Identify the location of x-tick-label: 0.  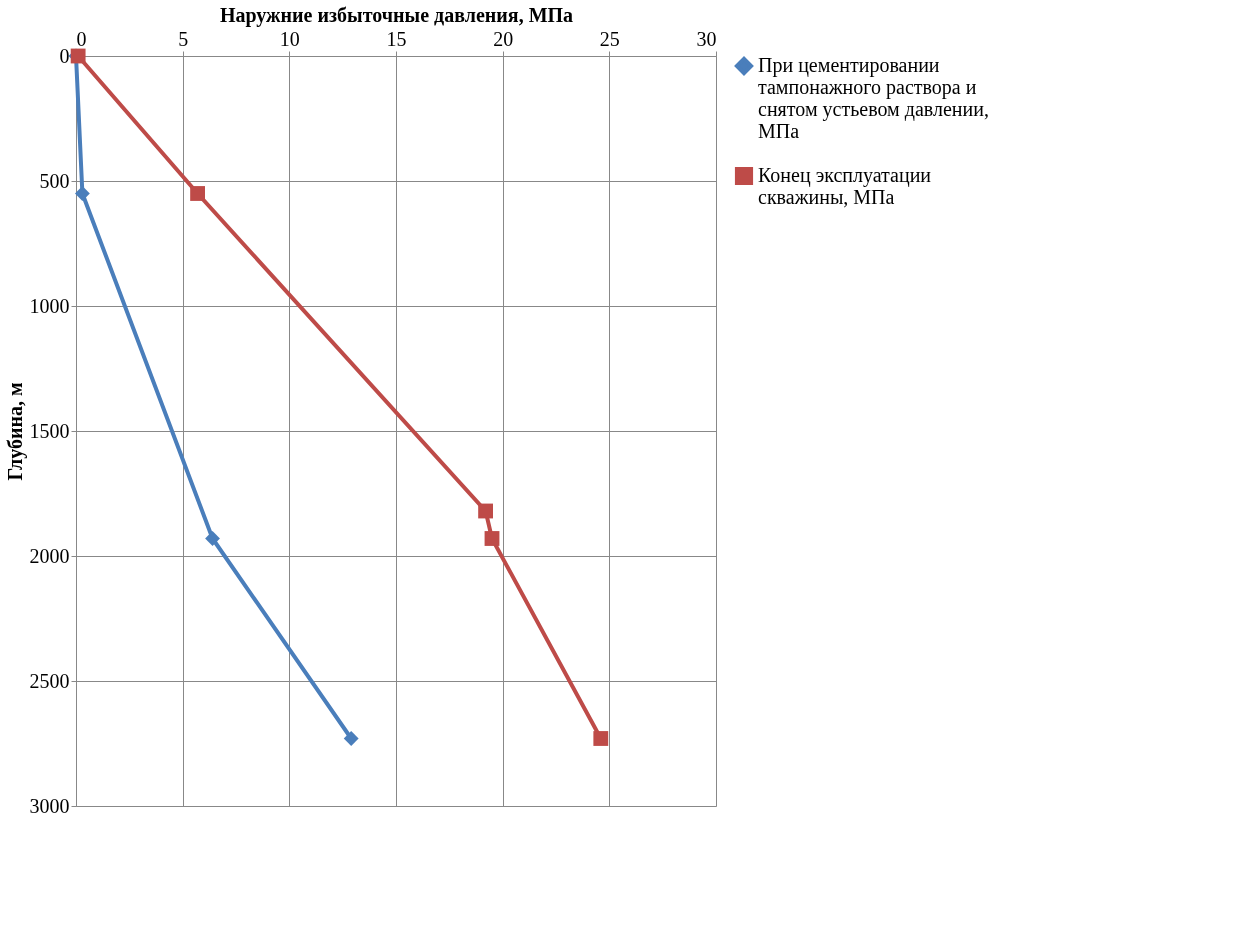
(81, 38).